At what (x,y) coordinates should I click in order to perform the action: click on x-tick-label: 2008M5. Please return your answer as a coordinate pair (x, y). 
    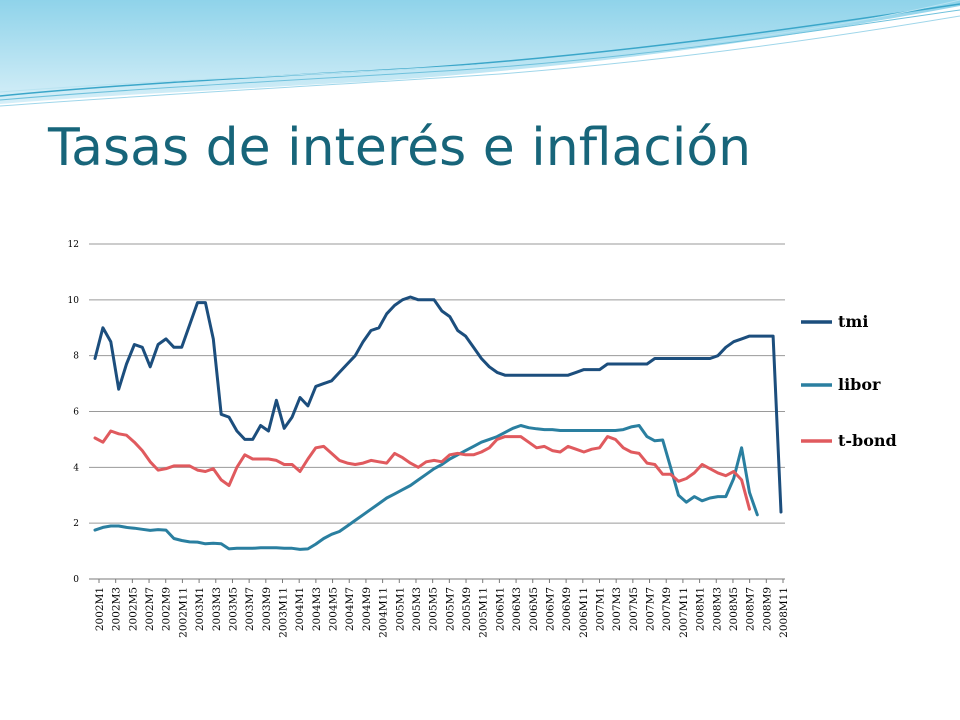
    Looking at the image, I should click on (734, 609).